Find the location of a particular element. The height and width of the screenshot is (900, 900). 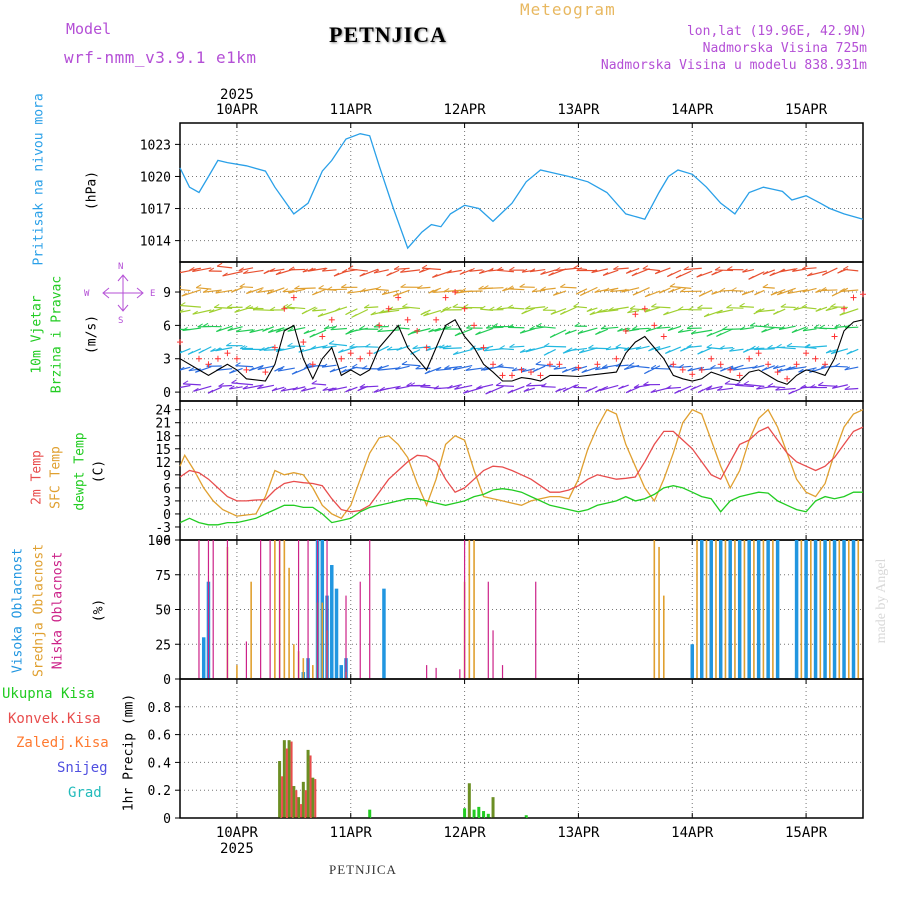

compass-s: S is located at coordinates (121, 321).